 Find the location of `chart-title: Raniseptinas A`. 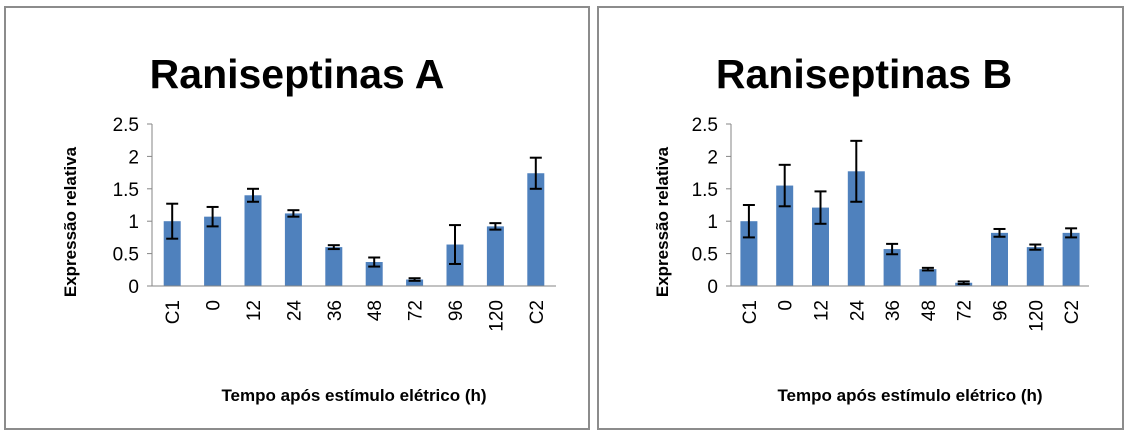

chart-title: Raniseptinas A is located at coordinates (297, 74).